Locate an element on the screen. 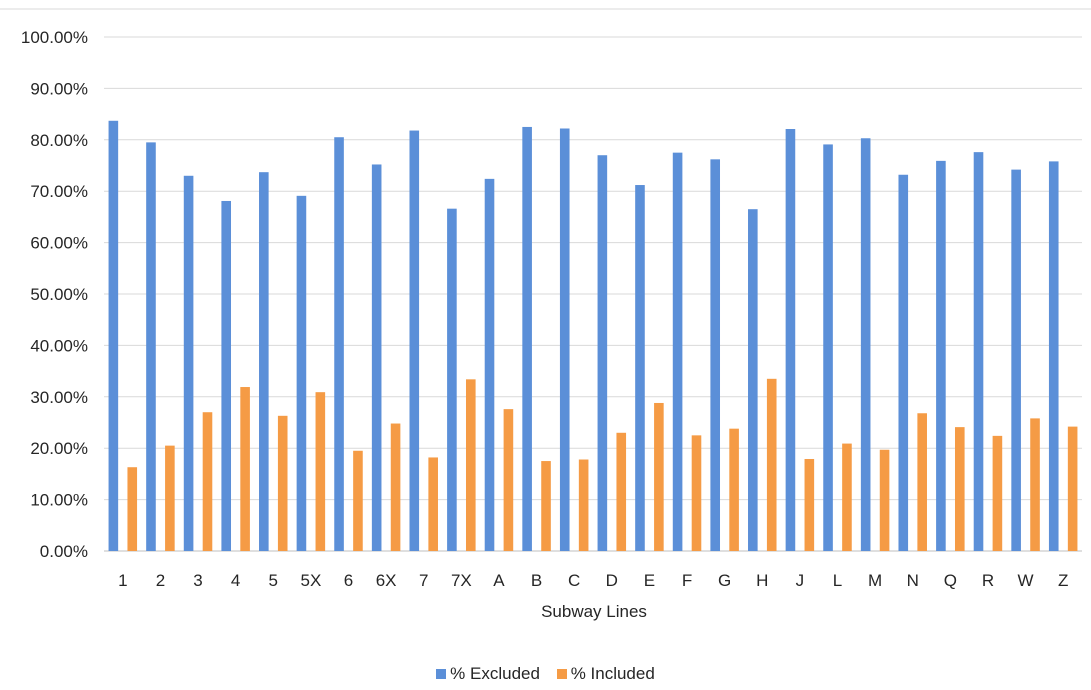  bar-excluded-n is located at coordinates (903, 362).